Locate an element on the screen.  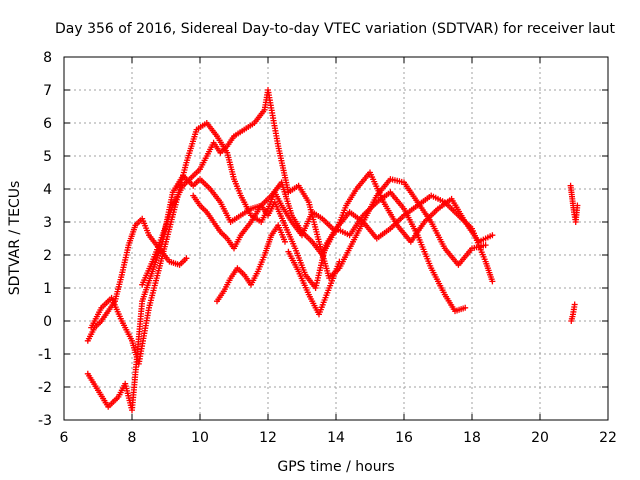
x-tick-label: 14 is located at coordinates (336, 438).